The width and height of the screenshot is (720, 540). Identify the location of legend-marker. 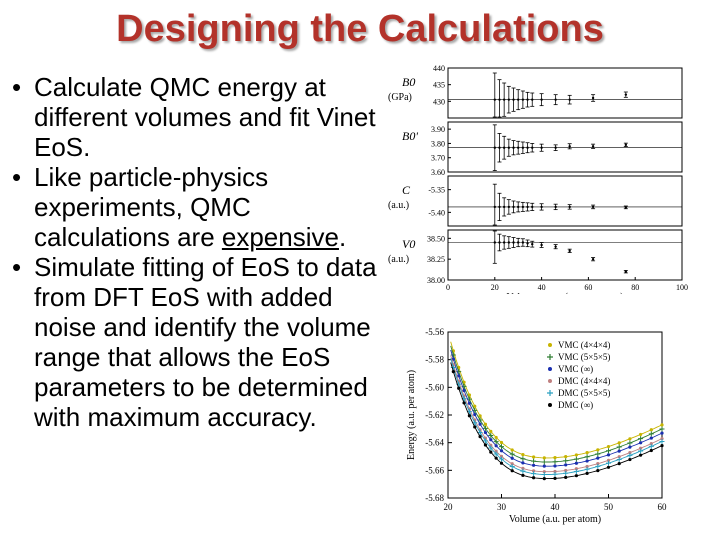
(550, 345).